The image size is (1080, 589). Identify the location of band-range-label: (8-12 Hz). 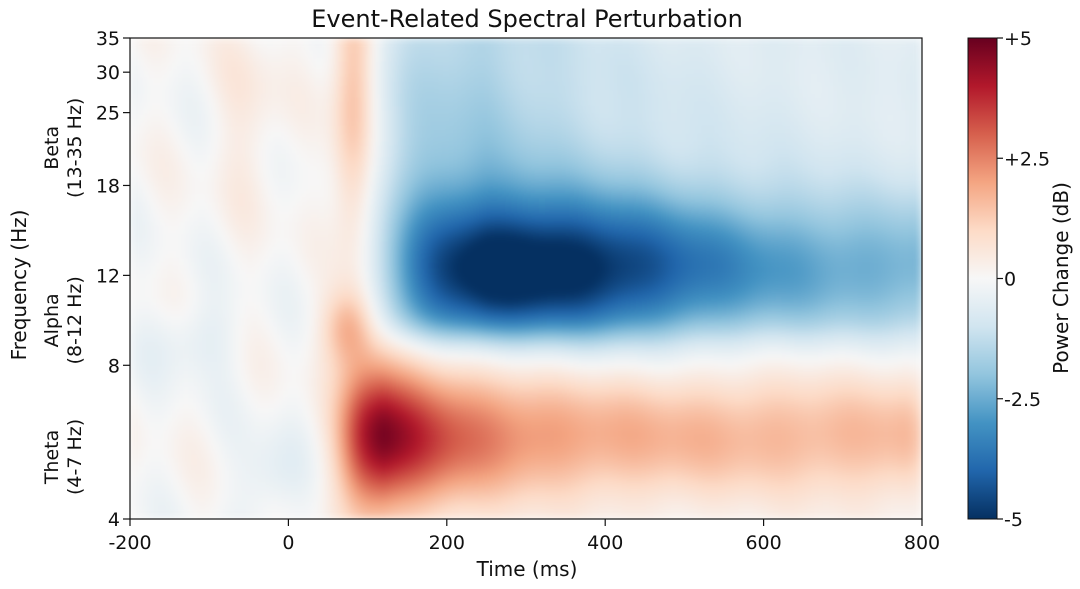
(75, 320).